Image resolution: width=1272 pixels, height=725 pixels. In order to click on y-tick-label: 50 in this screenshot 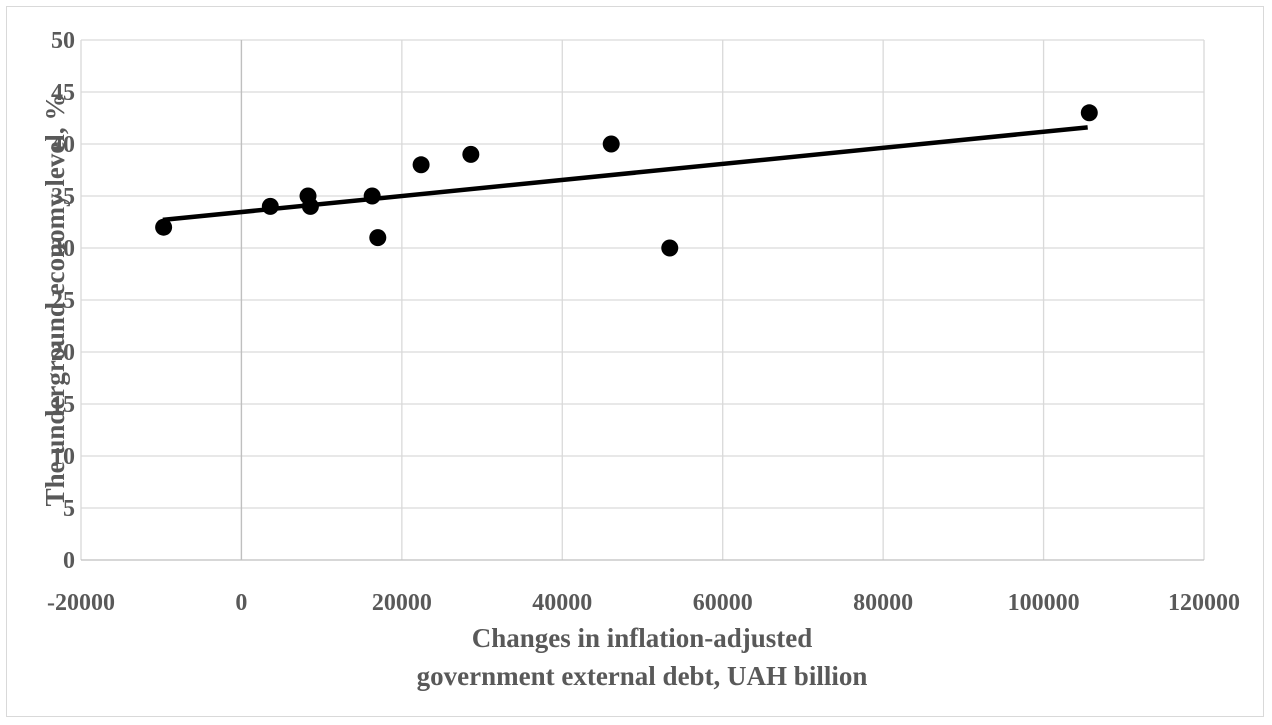, I will do `click(63, 41)`.